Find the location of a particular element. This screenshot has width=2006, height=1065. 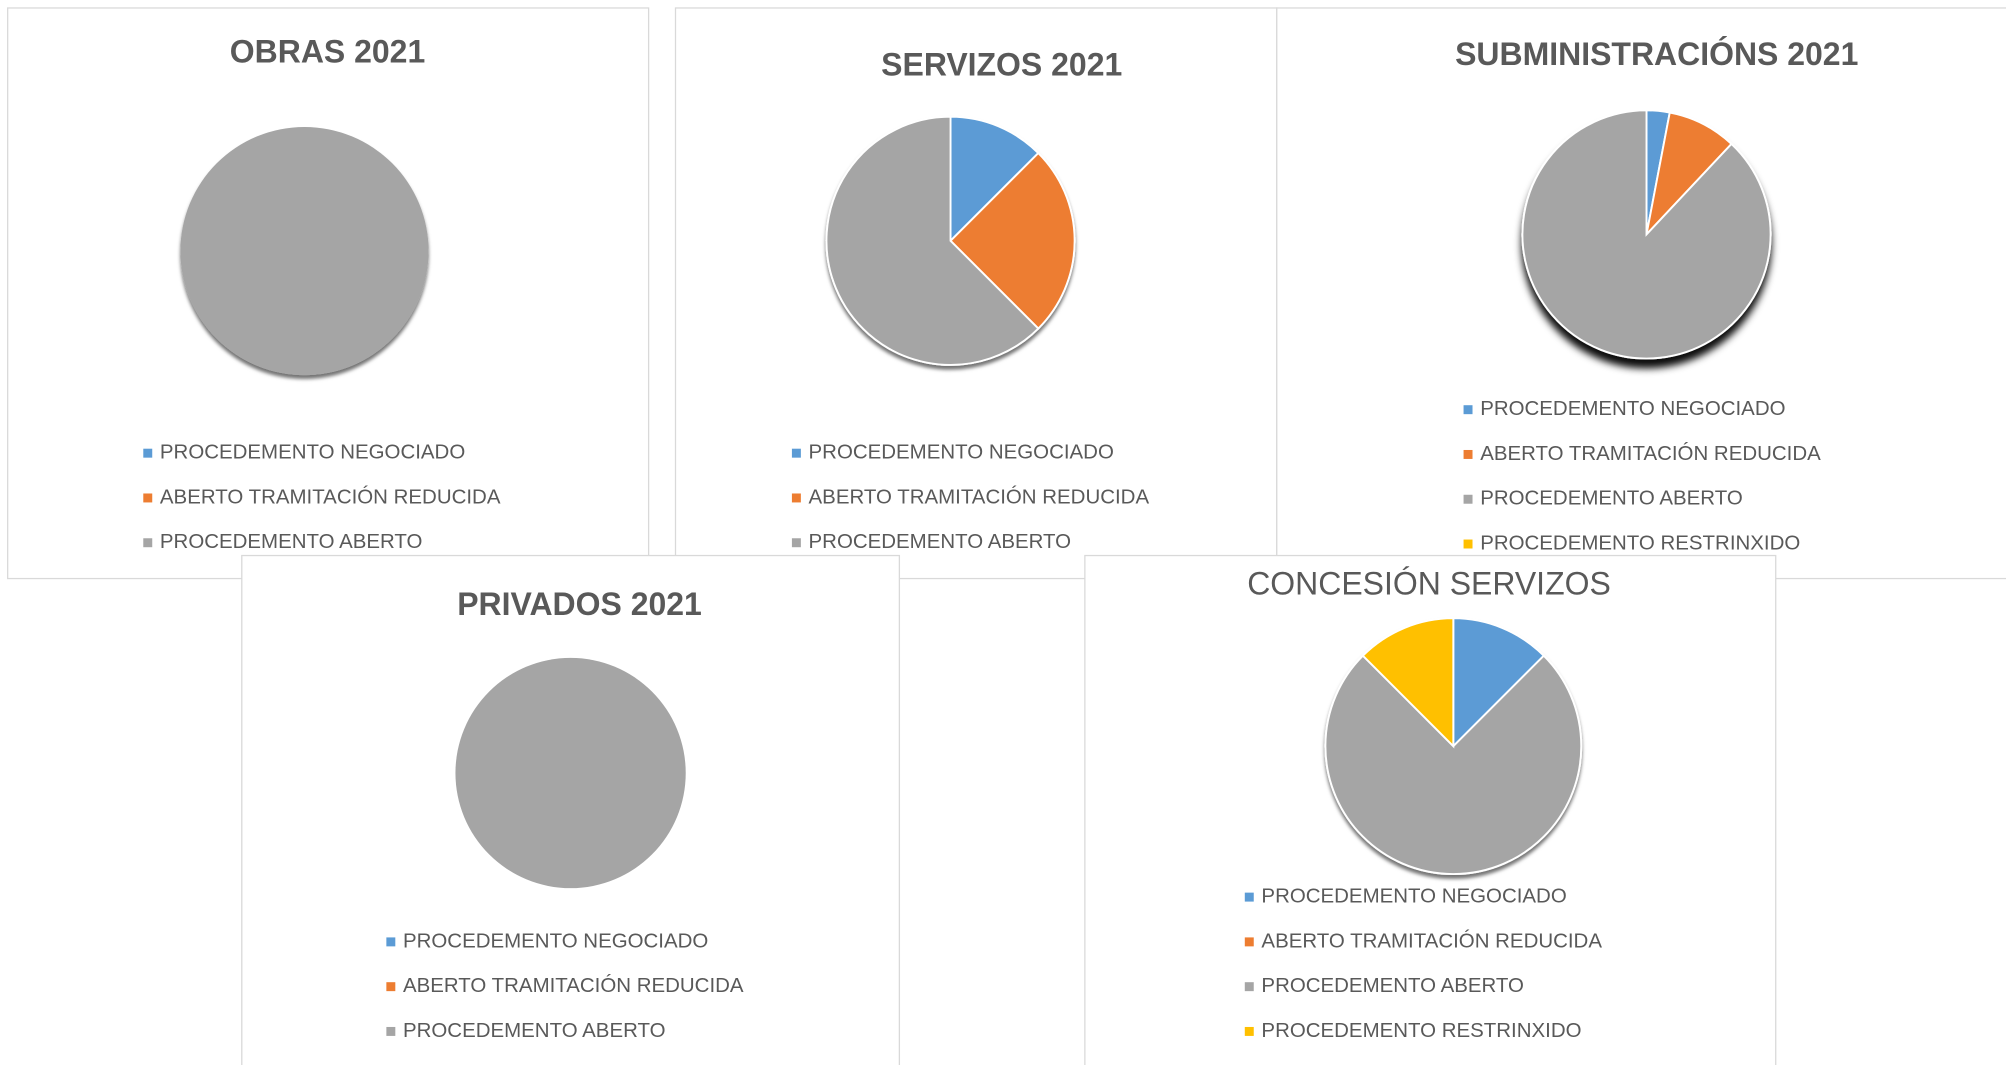

chart-title: SUBMINISTRACIÓNS 2021 is located at coordinates (1656, 54).